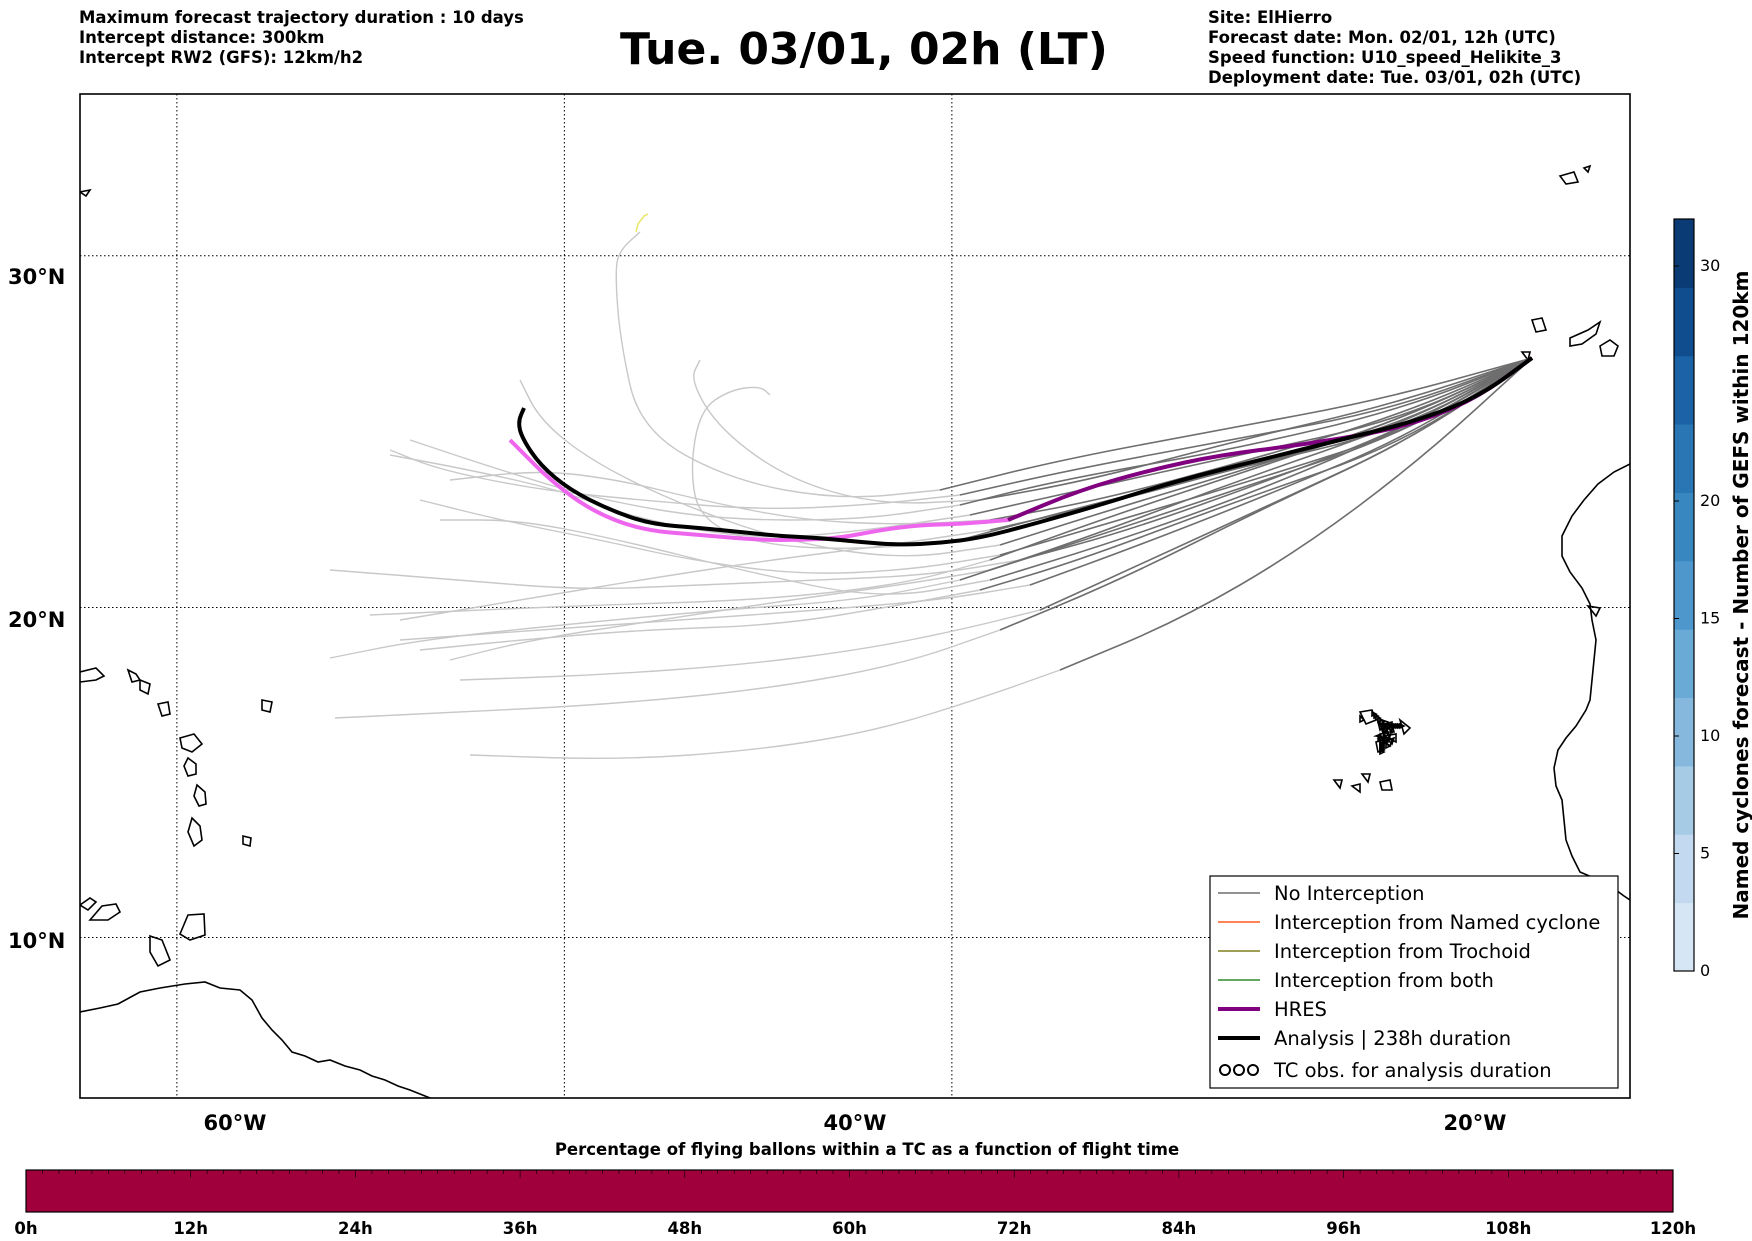  What do you see at coordinates (1705, 853) in the screenshot?
I see `colorbar-tick-label: 5` at bounding box center [1705, 853].